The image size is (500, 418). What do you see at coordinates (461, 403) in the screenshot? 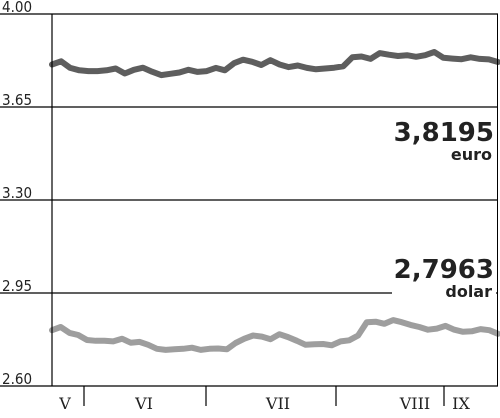
I see `x-tick-label: IX` at bounding box center [461, 403].